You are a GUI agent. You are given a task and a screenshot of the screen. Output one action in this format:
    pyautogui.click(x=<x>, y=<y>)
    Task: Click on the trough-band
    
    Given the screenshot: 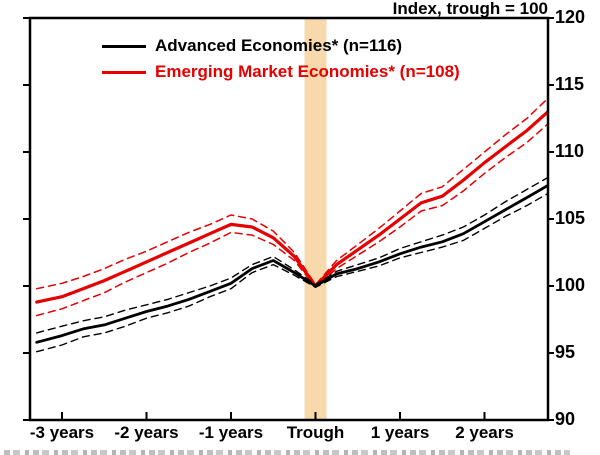 What is the action you would take?
    pyautogui.click(x=315, y=219)
    